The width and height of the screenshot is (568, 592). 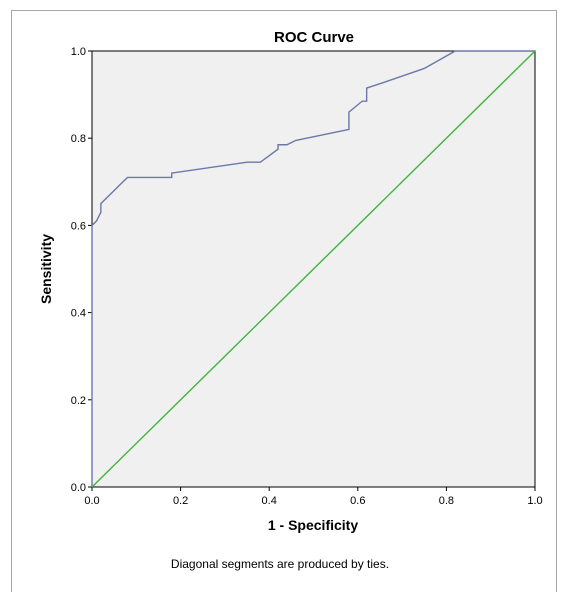 I want to click on x-tick-label: 0.2, so click(x=180, y=501).